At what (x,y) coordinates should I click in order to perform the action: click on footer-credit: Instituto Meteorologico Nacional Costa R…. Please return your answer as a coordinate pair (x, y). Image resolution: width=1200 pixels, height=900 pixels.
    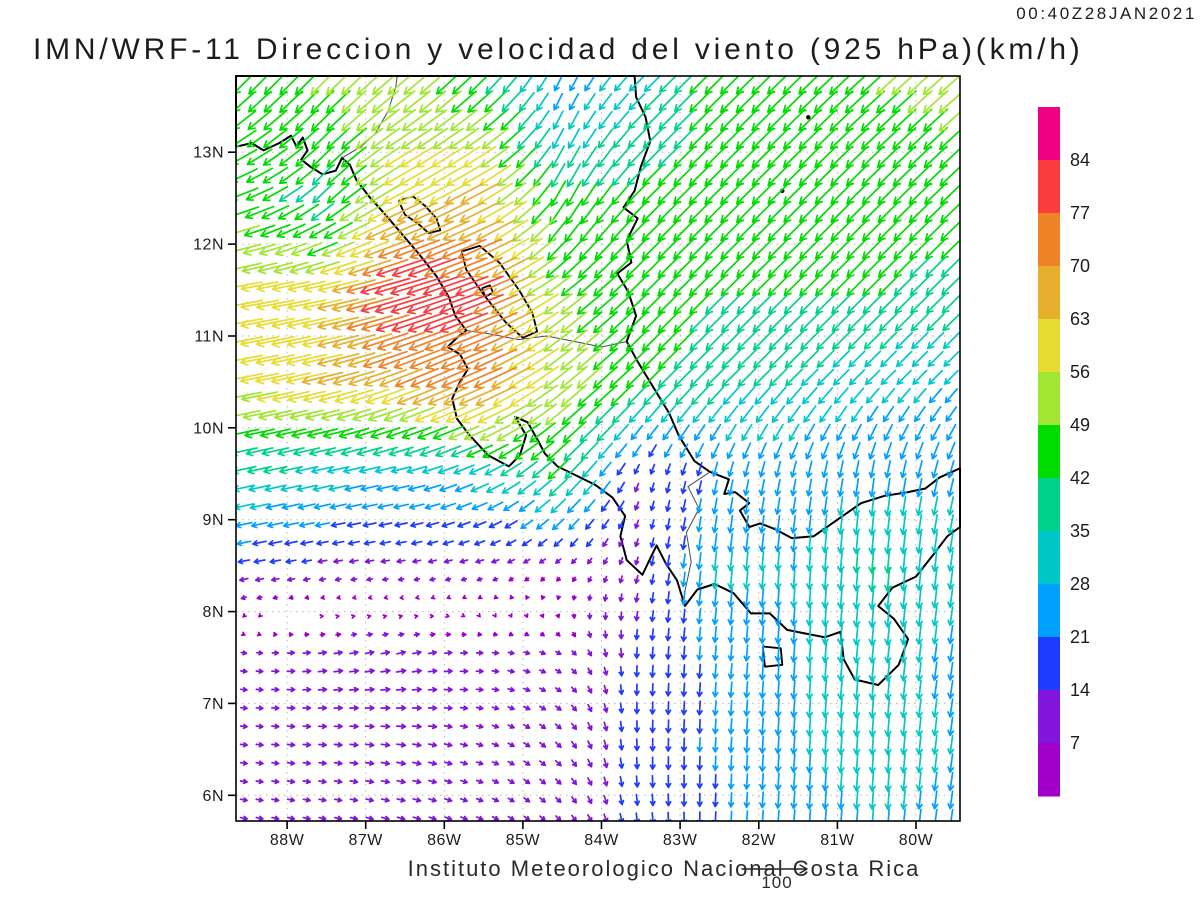
    Looking at the image, I should click on (664, 868).